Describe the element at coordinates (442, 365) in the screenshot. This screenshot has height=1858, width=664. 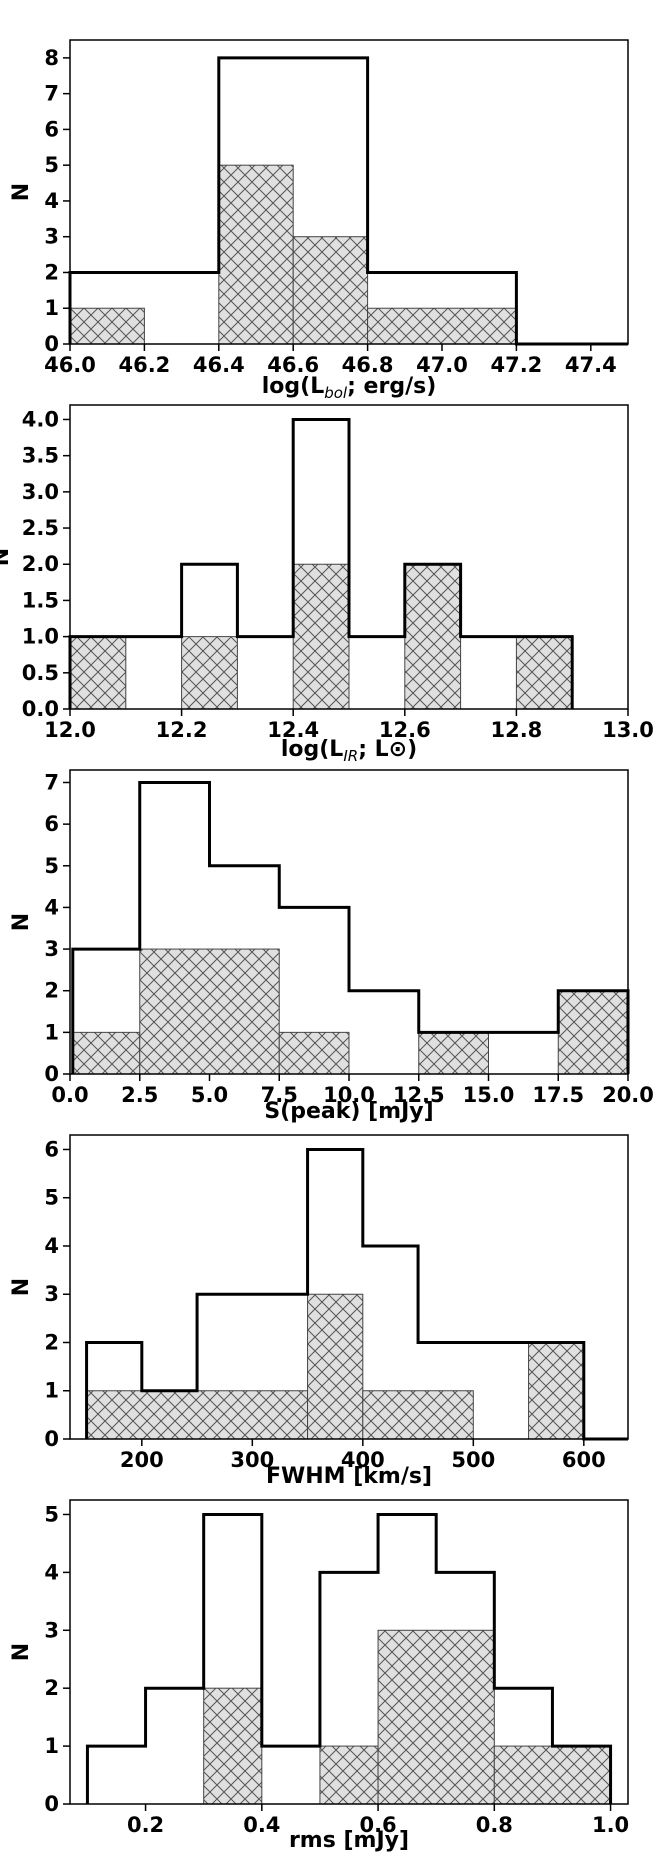
I see `x-tick-label: 47.0` at that location.